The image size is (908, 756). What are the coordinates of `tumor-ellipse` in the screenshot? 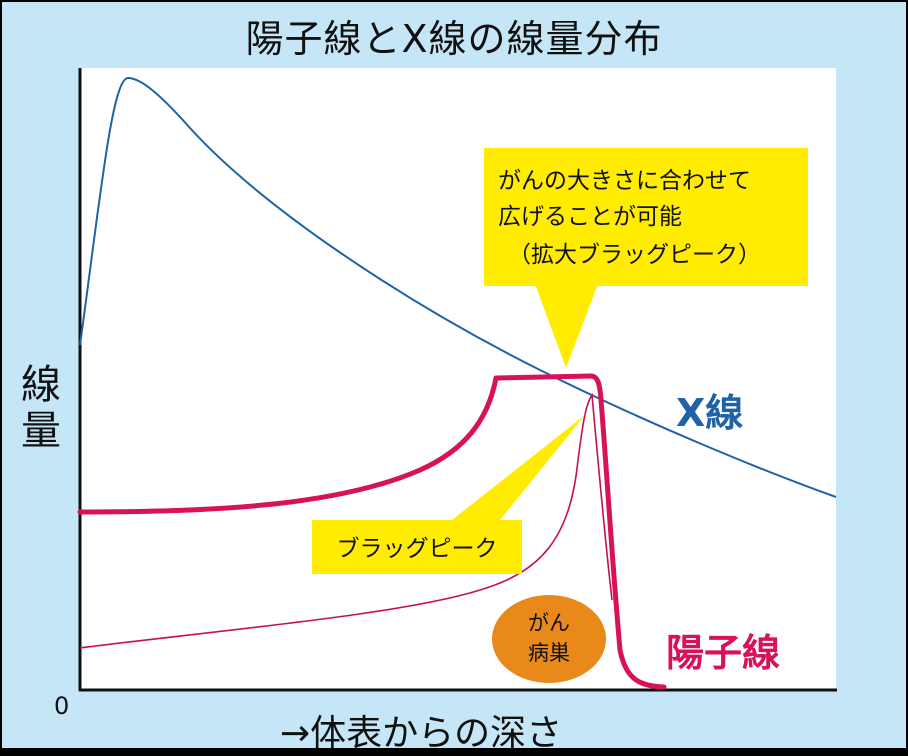 It's located at (549, 639).